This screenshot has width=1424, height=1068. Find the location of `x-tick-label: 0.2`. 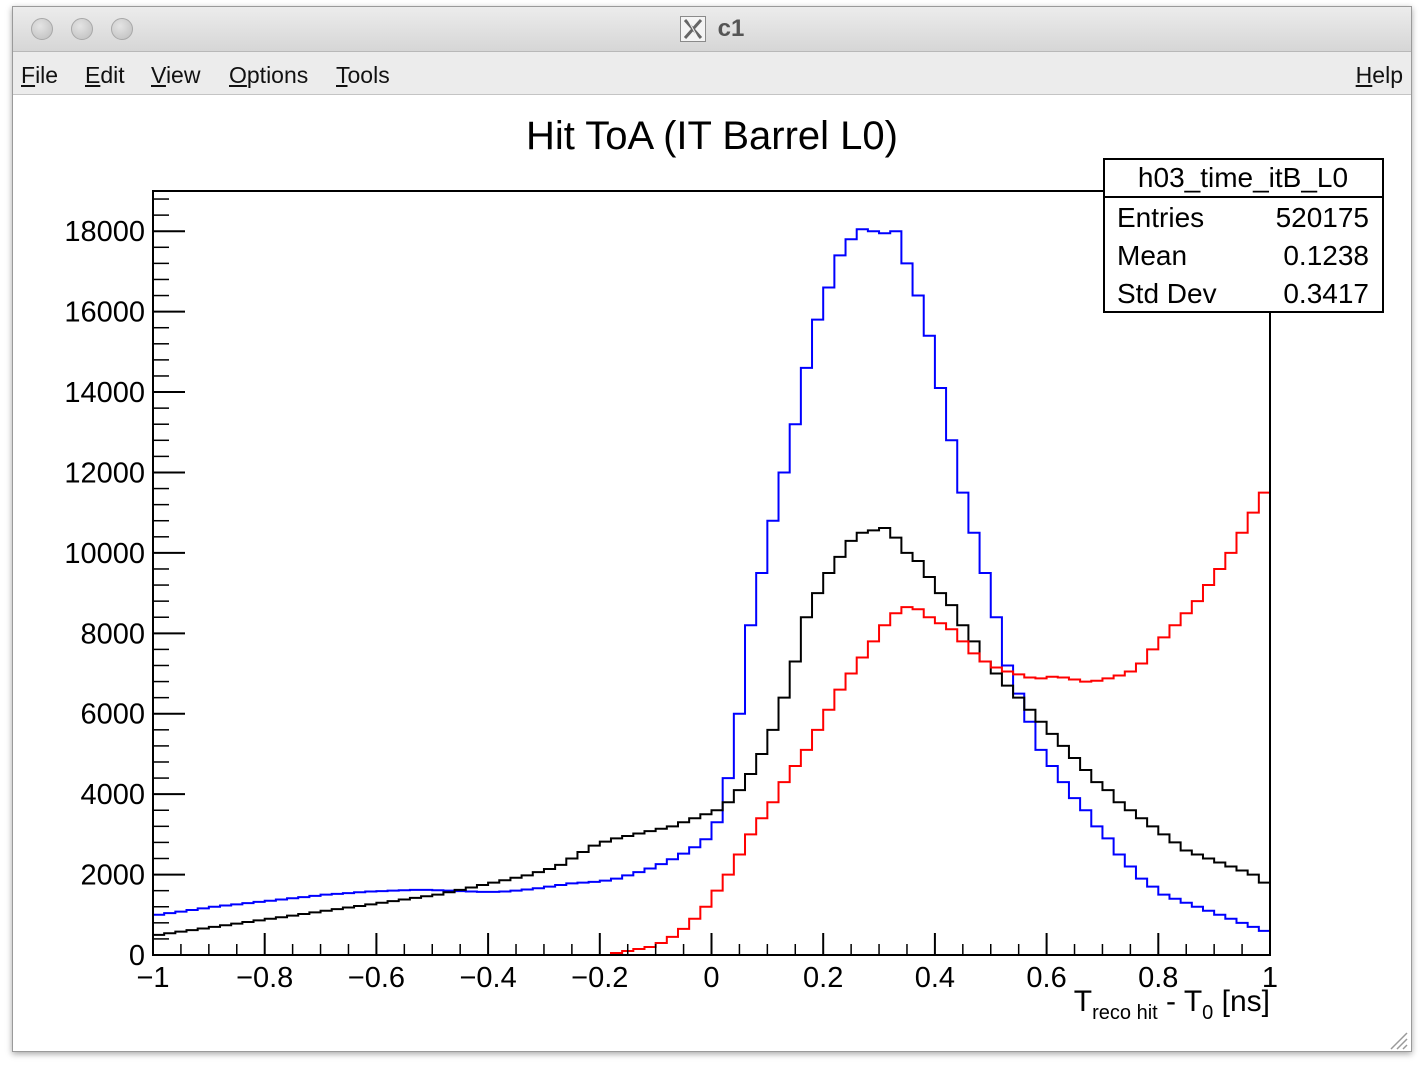

x-tick-label: 0.2 is located at coordinates (823, 978).